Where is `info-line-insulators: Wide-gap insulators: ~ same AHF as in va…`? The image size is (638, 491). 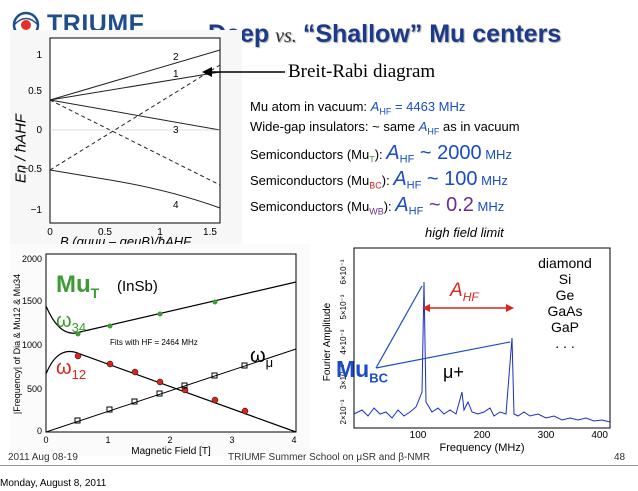 info-line-insulators: Wide-gap insulators: ~ same AHF as in va… is located at coordinates (385, 128).